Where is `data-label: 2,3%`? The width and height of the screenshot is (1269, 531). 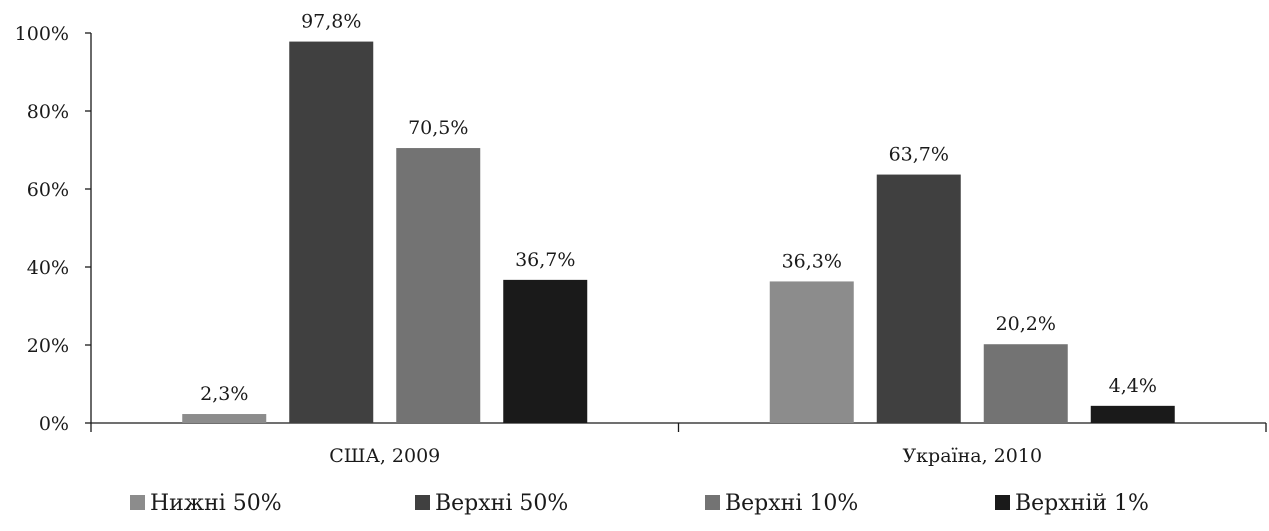
data-label: 2,3% is located at coordinates (224, 394).